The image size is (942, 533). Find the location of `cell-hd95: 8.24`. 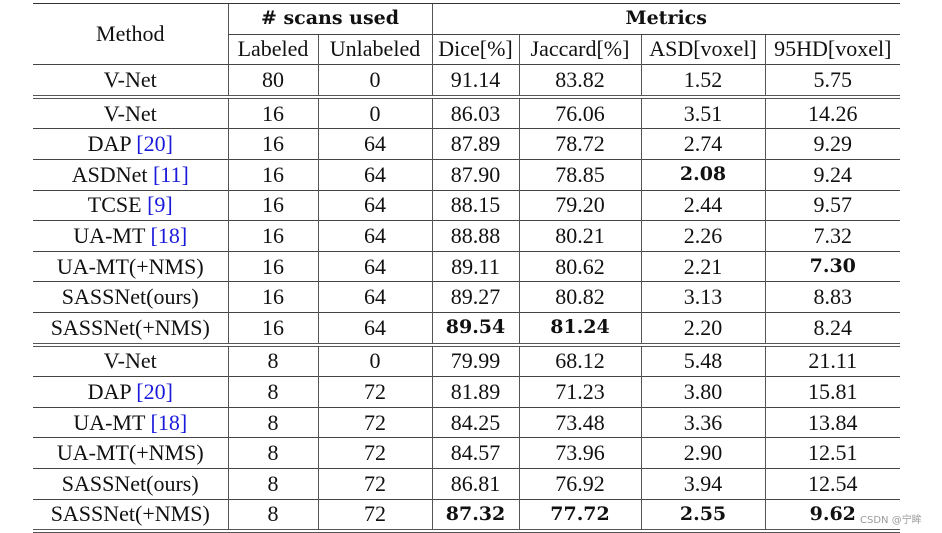

cell-hd95: 8.24 is located at coordinates (832, 328).